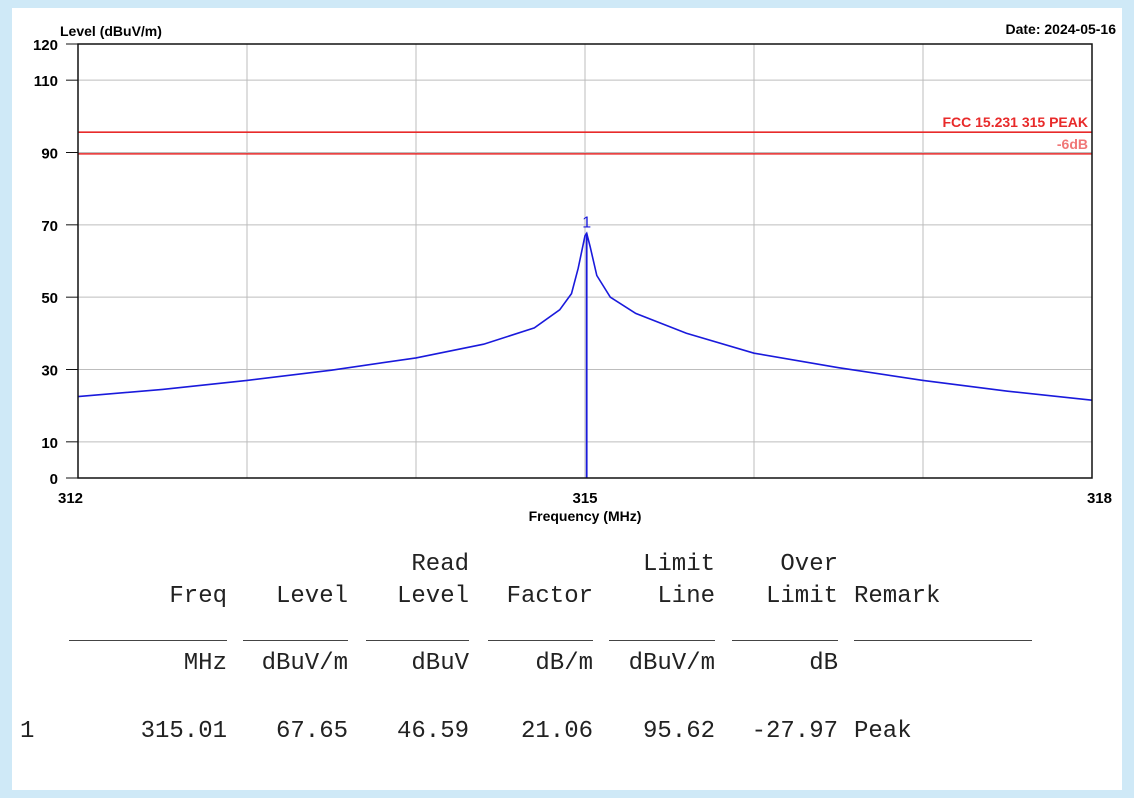 Image resolution: width=1134 pixels, height=798 pixels. I want to click on y-tick-label: 110, so click(46, 81).